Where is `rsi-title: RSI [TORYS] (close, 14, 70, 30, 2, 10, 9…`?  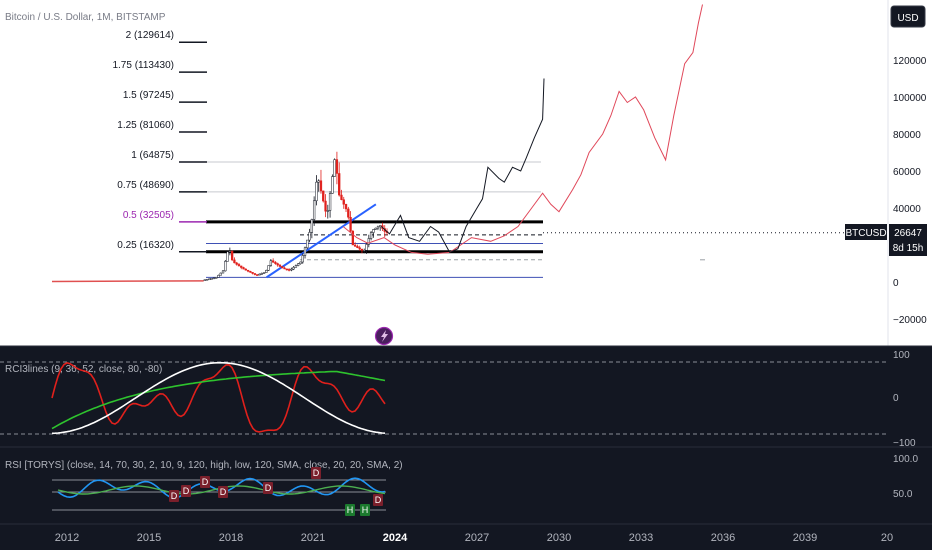
rsi-title: RSI [TORYS] (close, 14, 70, 30, 2, 10, 9… is located at coordinates (204, 465).